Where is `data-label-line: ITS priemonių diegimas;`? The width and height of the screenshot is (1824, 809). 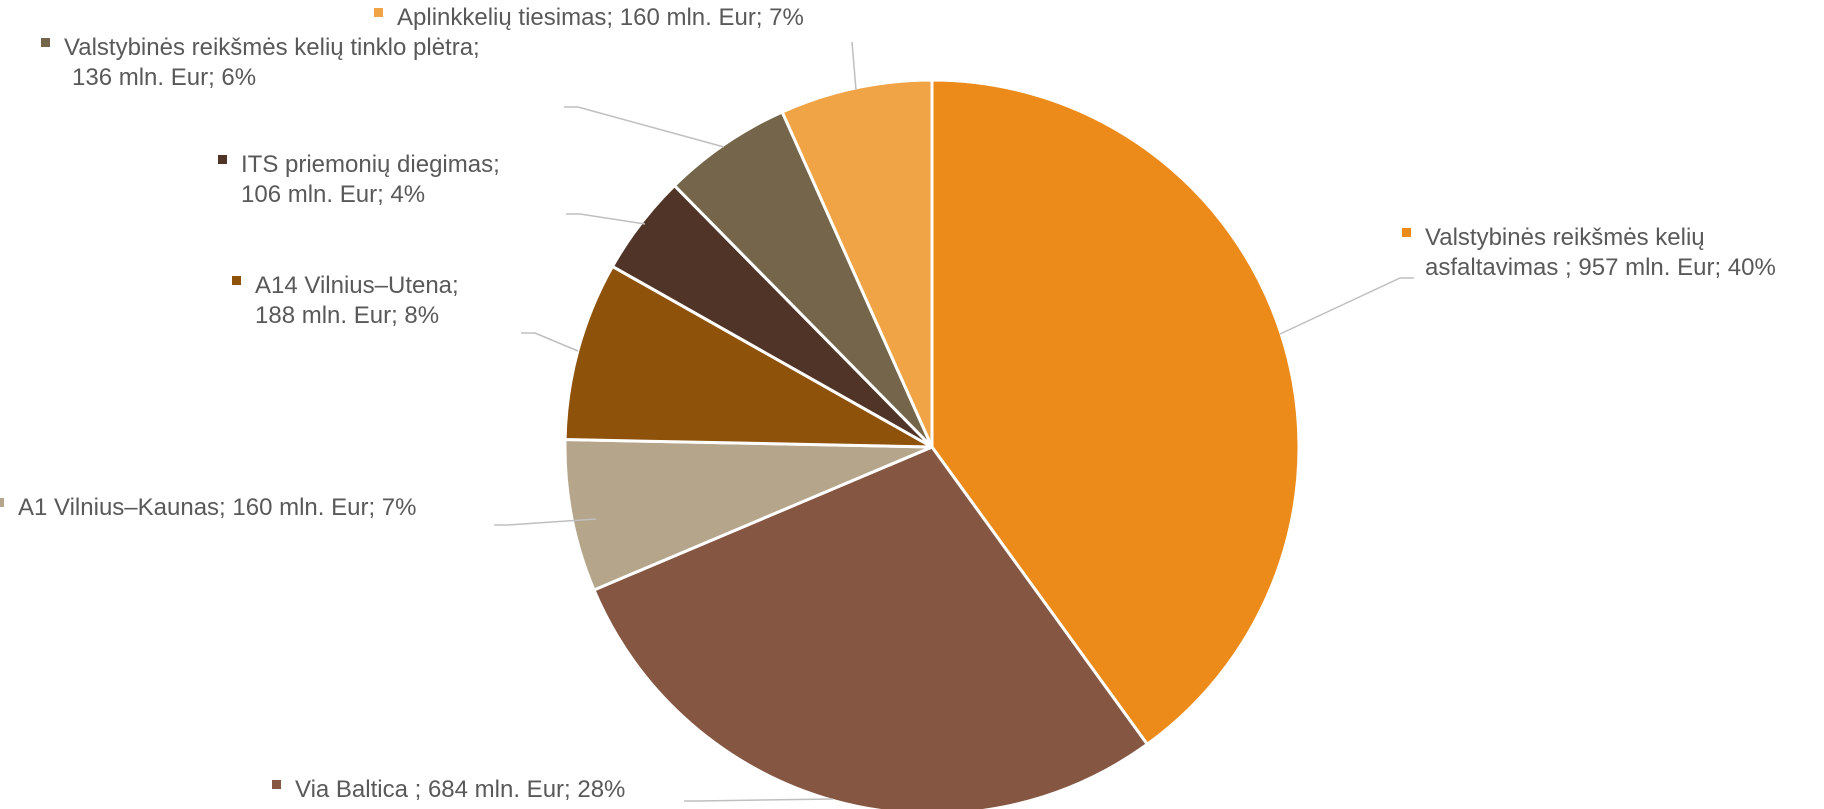
data-label-line: ITS priemonių diegimas; is located at coordinates (370, 164).